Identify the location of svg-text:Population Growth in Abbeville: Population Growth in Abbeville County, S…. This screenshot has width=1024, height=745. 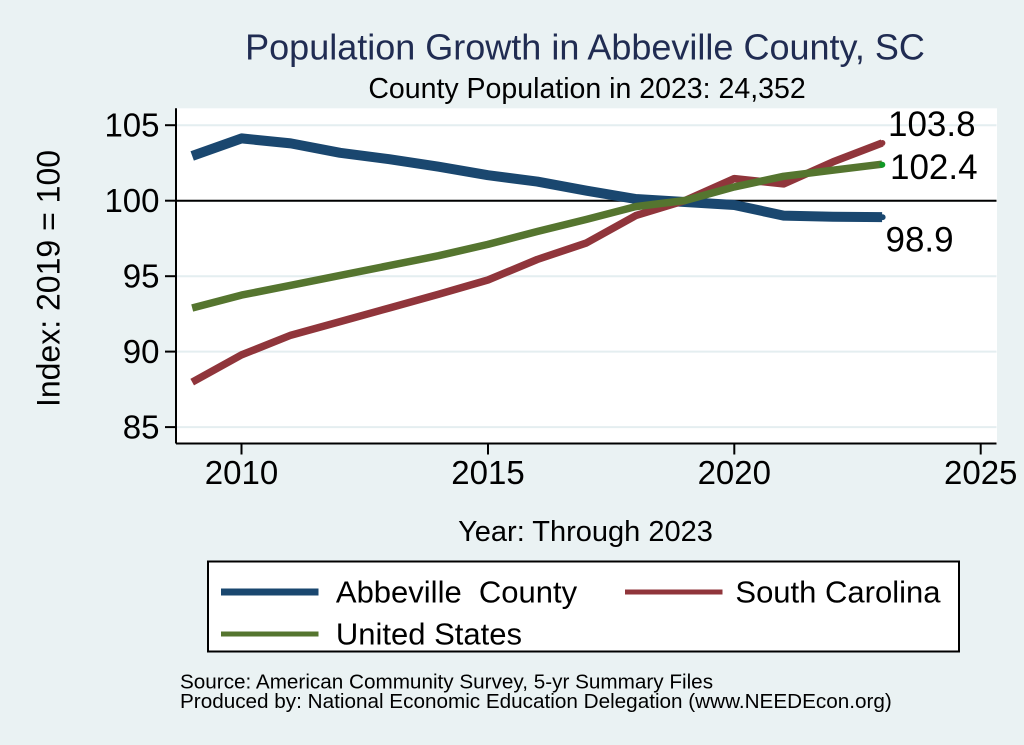
(585, 47).